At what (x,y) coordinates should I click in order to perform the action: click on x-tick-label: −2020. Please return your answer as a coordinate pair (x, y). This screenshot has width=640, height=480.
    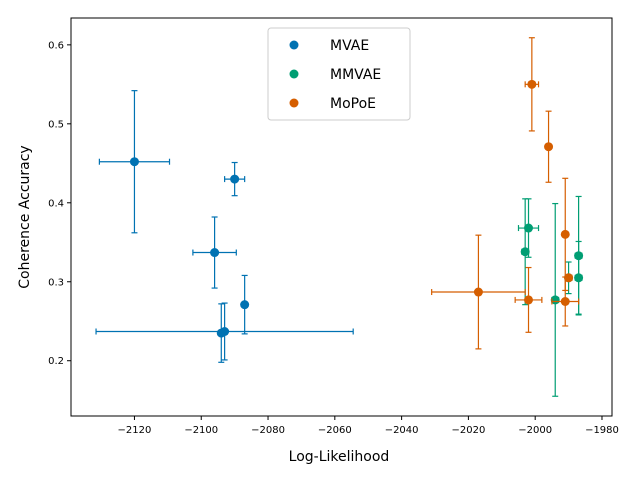
    Looking at the image, I should click on (468, 430).